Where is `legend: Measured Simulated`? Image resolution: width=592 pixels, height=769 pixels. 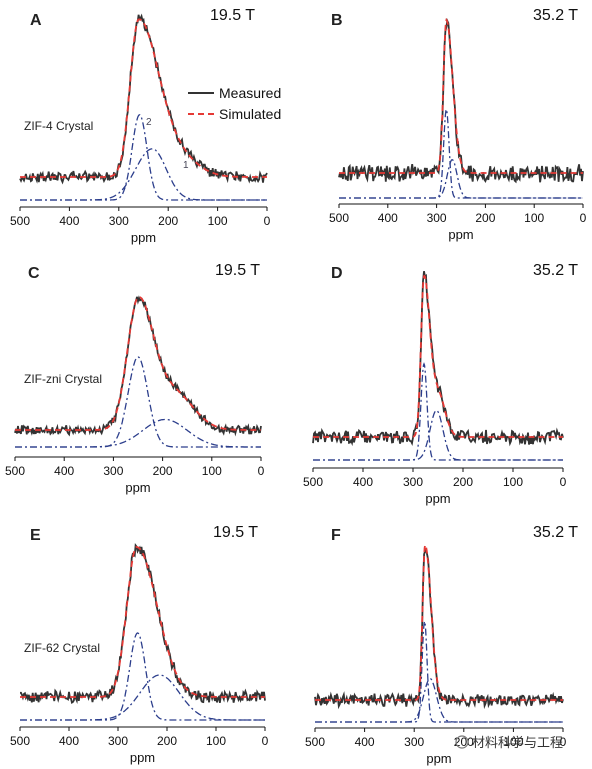 legend: Measured Simulated is located at coordinates (234, 103).